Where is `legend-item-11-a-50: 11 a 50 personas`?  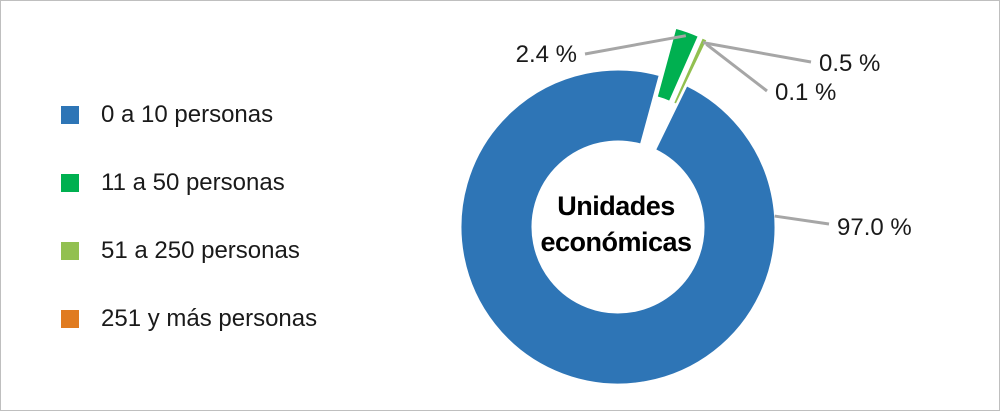 legend-item-11-a-50: 11 a 50 personas is located at coordinates (189, 183).